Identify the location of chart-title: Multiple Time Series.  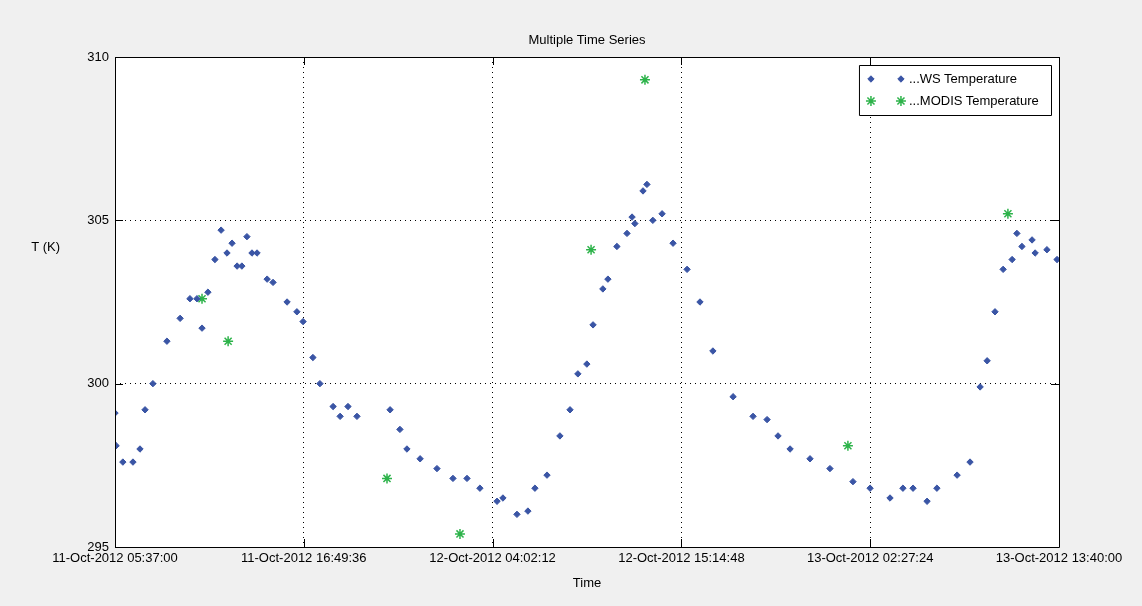
(587, 40).